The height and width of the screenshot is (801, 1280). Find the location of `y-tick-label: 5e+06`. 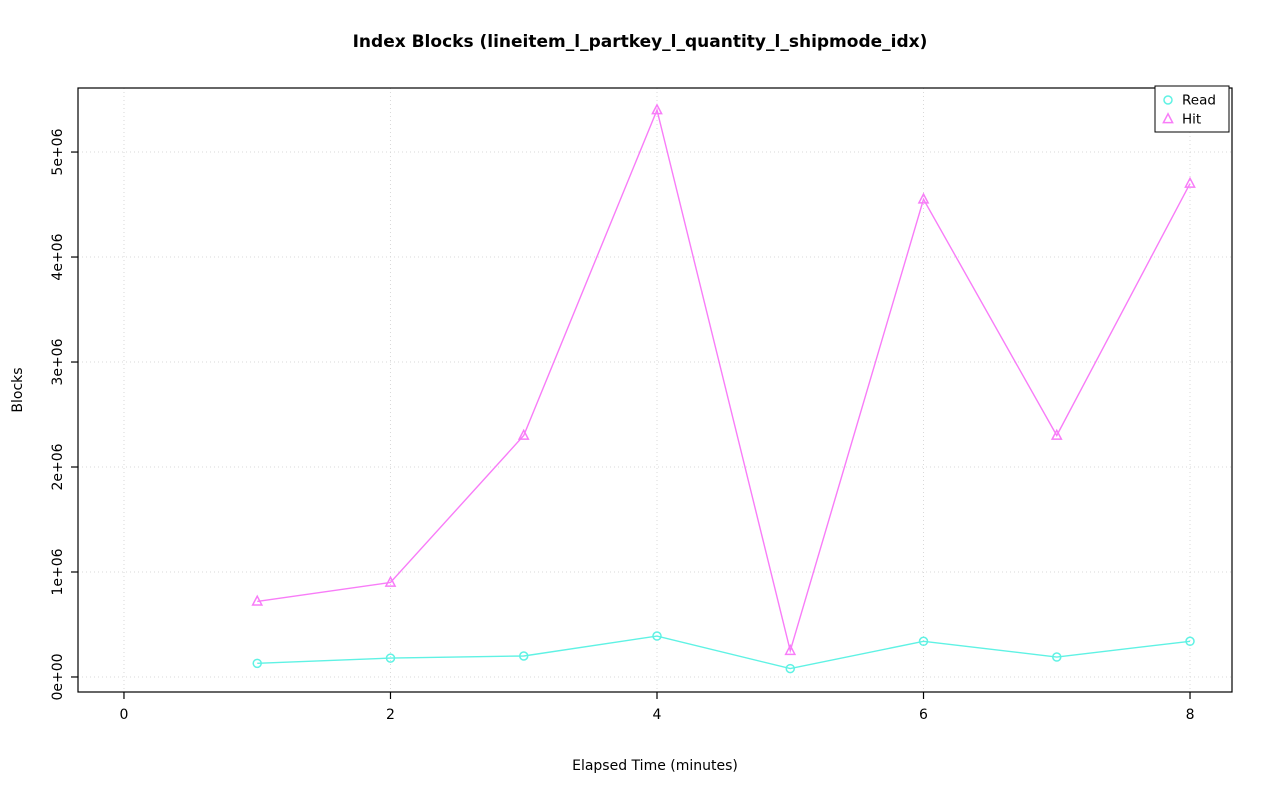

y-tick-label: 5e+06 is located at coordinates (58, 151).